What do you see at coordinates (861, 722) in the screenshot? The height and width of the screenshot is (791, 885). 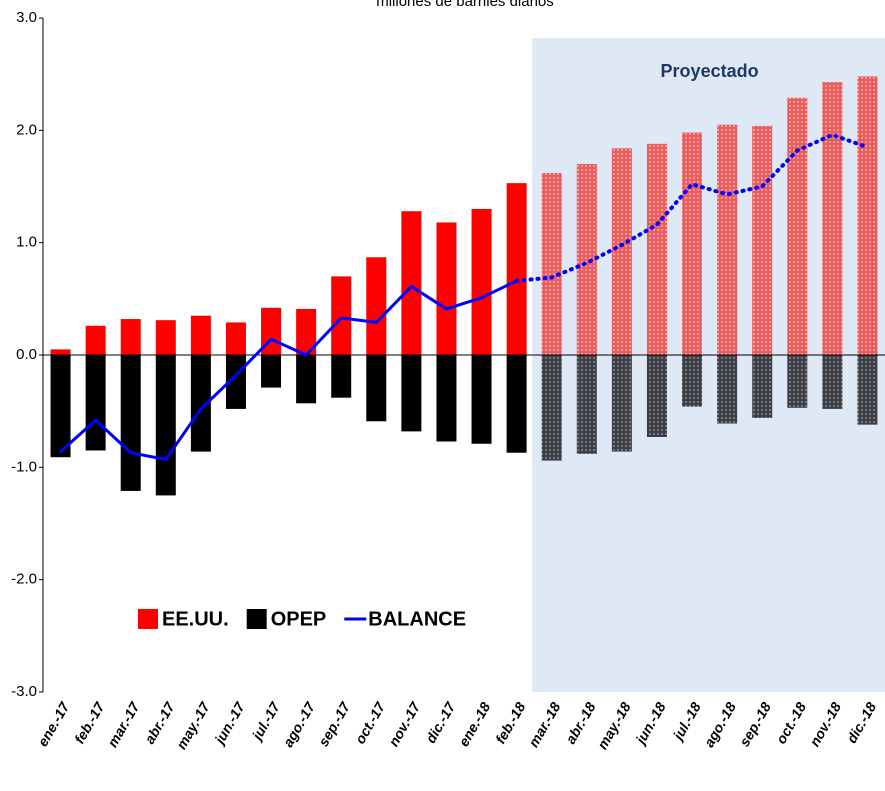 I see `x-tick-label: dic.-18` at bounding box center [861, 722].